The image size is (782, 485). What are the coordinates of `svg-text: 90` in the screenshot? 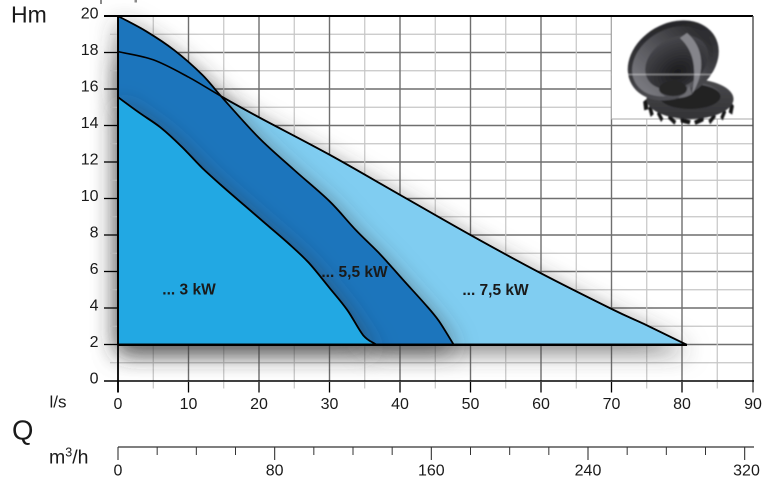 It's located at (753, 404).